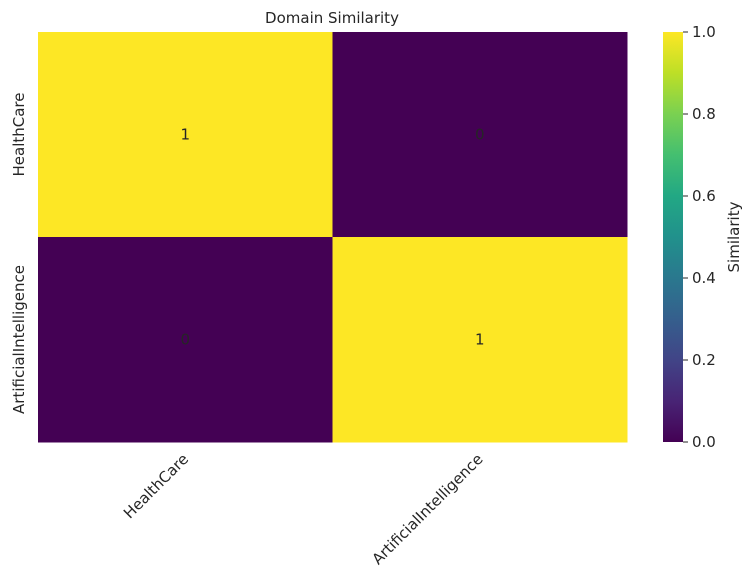  Describe the element at coordinates (303, 509) in the screenshot. I see `x-axis-tick-labels: HealthCare ArtificialIntelligence` at that location.